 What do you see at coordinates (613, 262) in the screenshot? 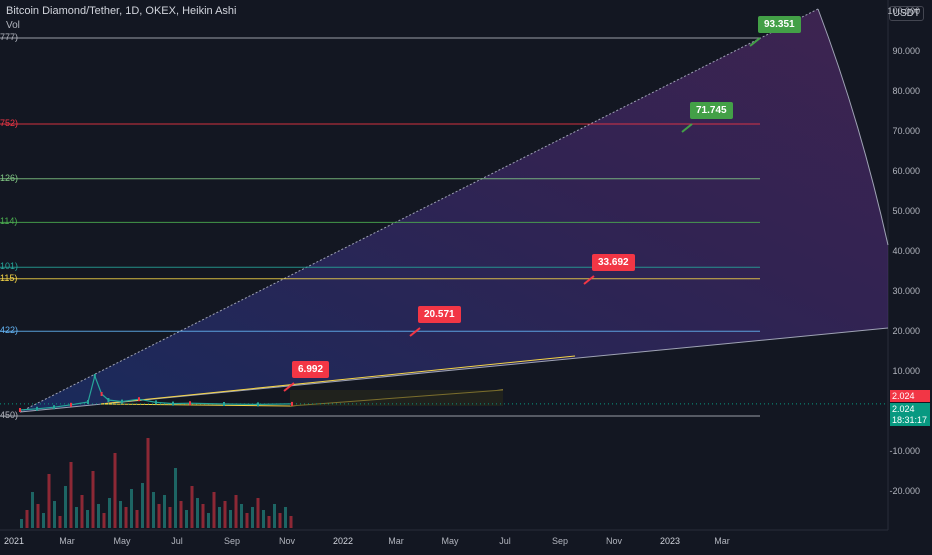
I see `callout-33692: 33.692` at bounding box center [613, 262].